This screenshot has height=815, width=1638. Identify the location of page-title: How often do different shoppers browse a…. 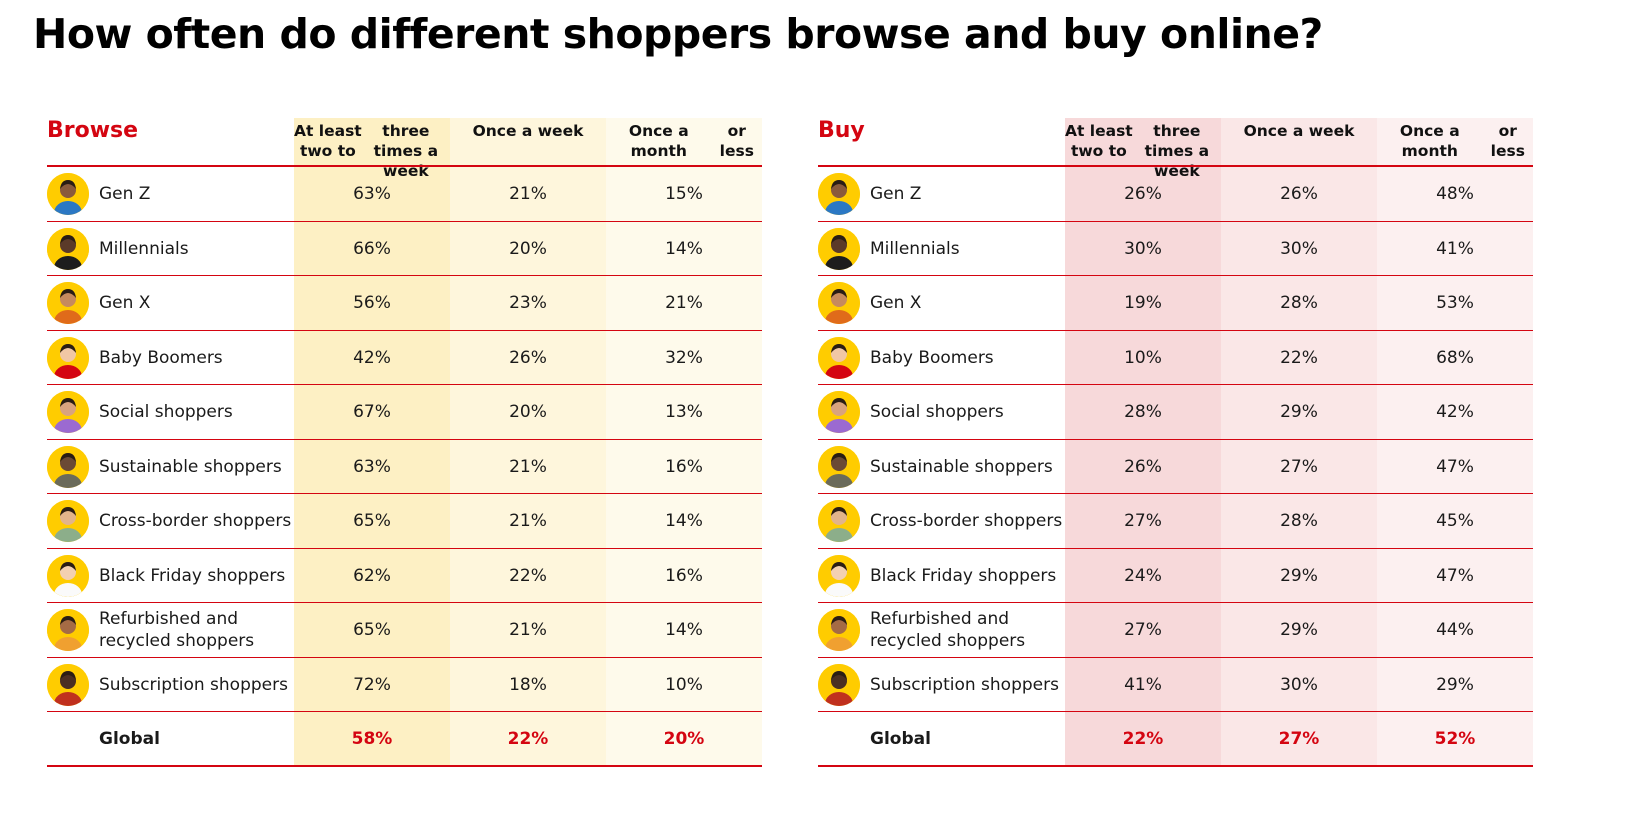
(678, 34).